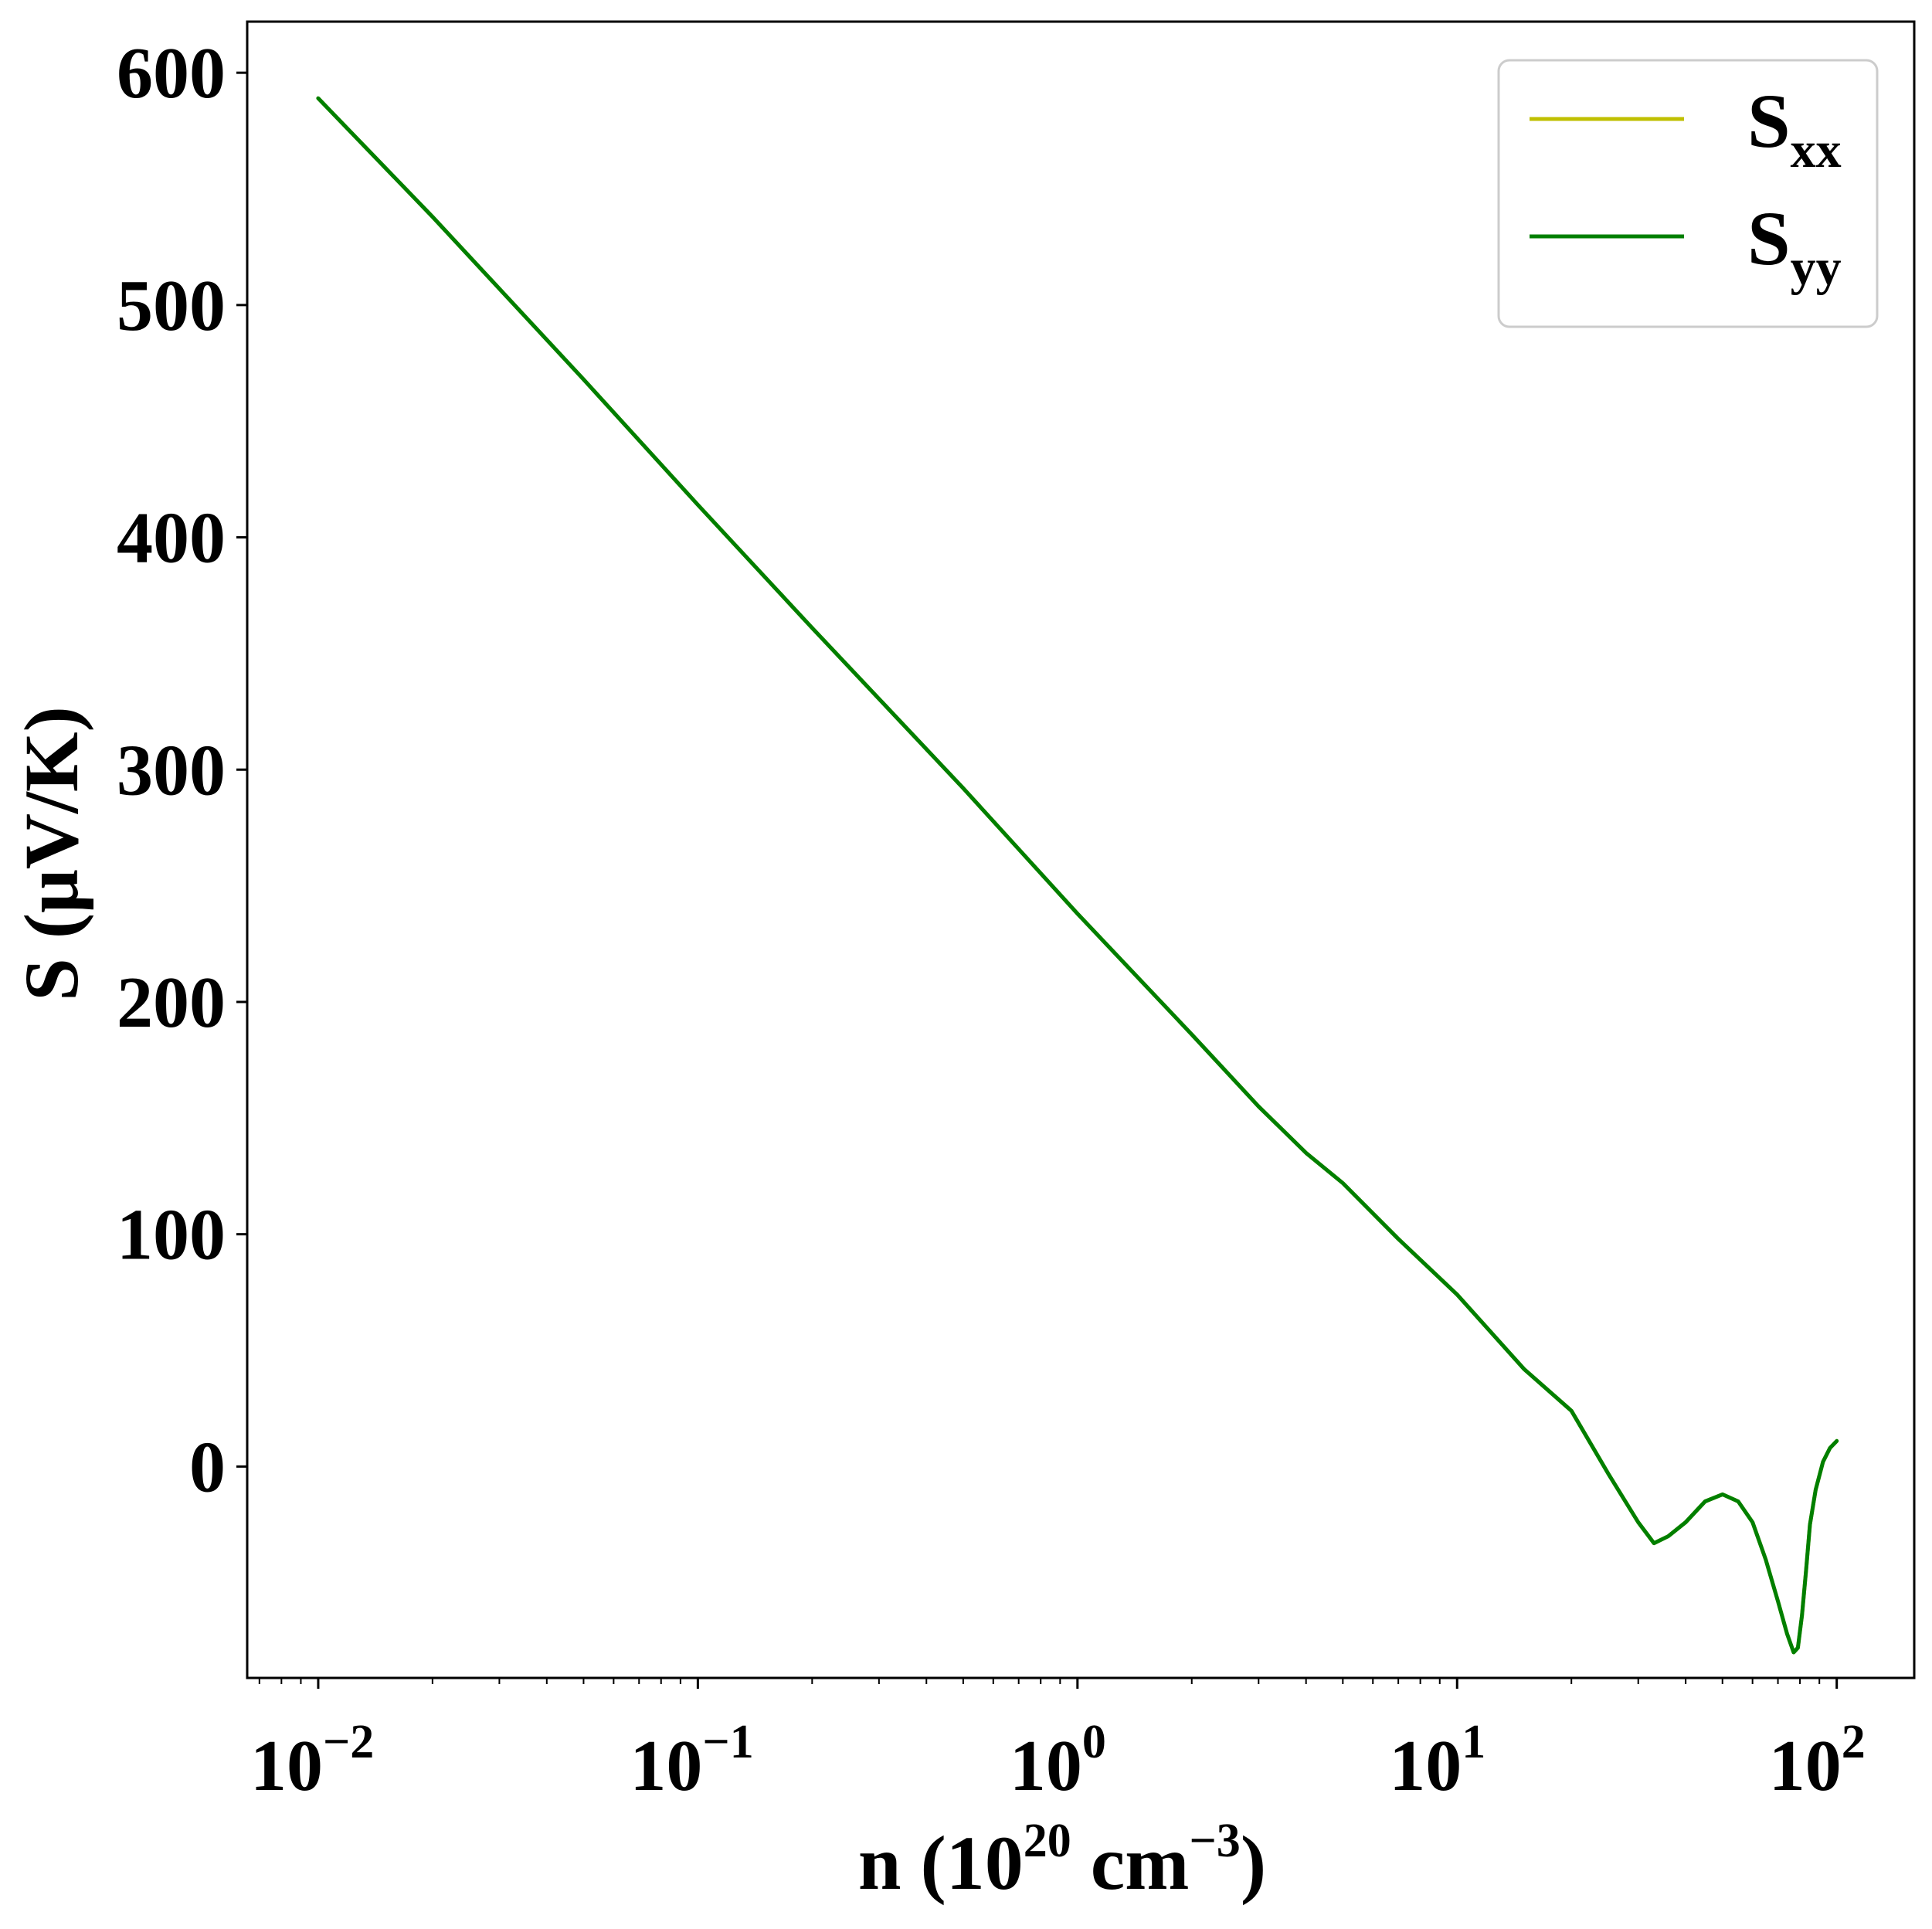  I want to click on x-axis-label-mid: cm, so click(1130, 1863).